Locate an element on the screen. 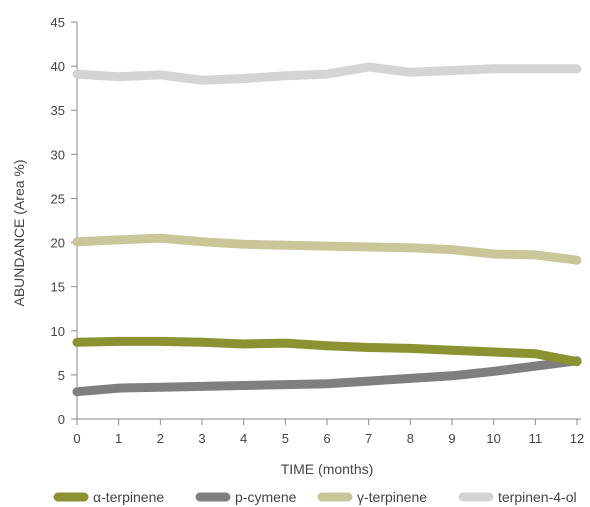  x-tick-label: 9 is located at coordinates (451, 438).